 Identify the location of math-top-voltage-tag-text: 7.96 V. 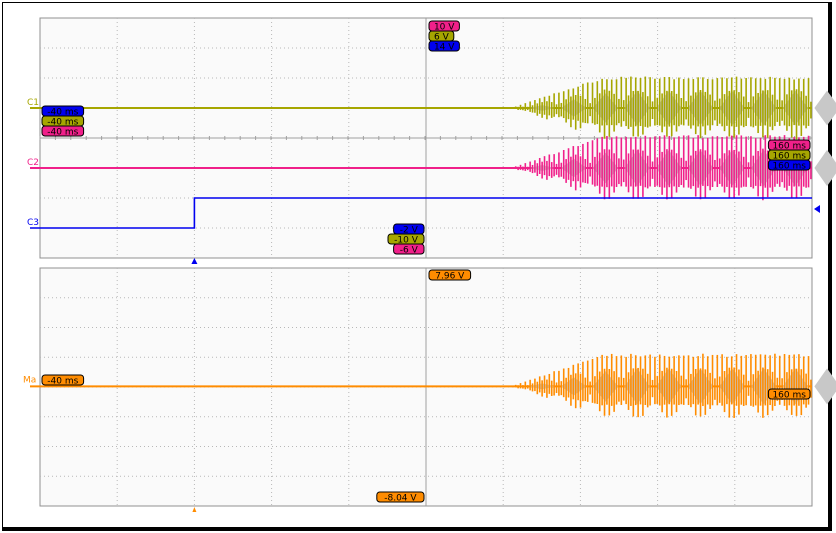
(450, 277).